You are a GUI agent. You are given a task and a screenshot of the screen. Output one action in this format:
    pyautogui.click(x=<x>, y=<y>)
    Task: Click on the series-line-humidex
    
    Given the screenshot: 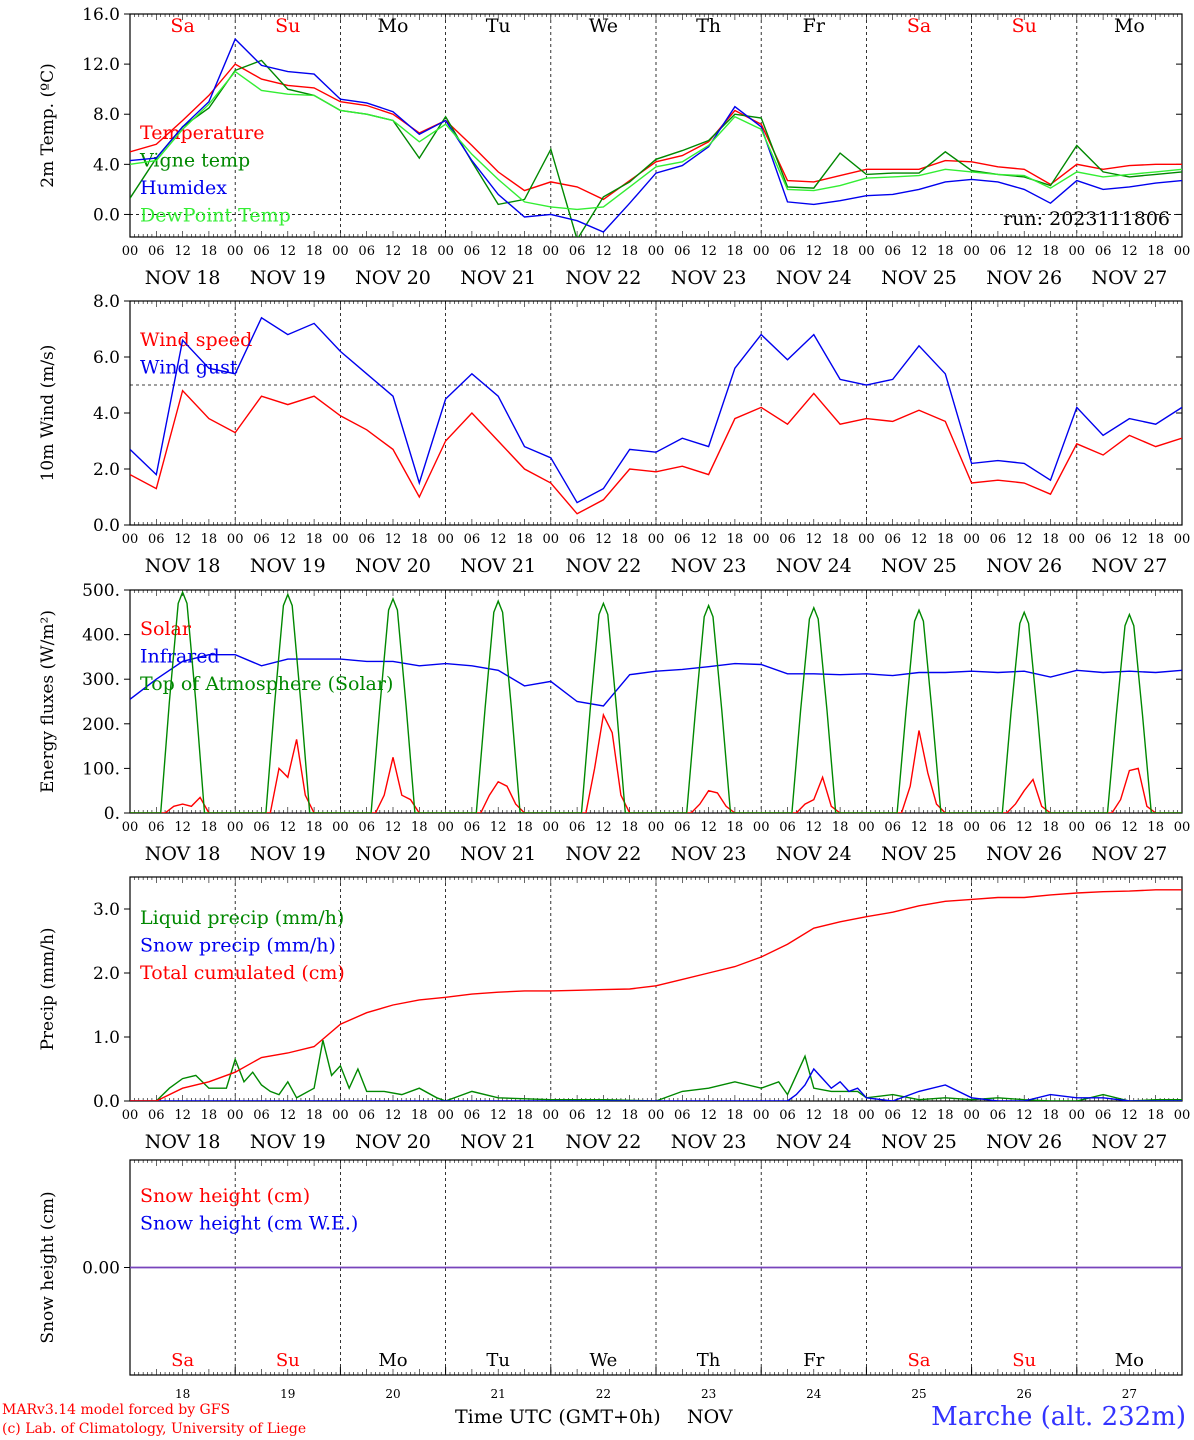 What is the action you would take?
    pyautogui.click(x=656, y=135)
    